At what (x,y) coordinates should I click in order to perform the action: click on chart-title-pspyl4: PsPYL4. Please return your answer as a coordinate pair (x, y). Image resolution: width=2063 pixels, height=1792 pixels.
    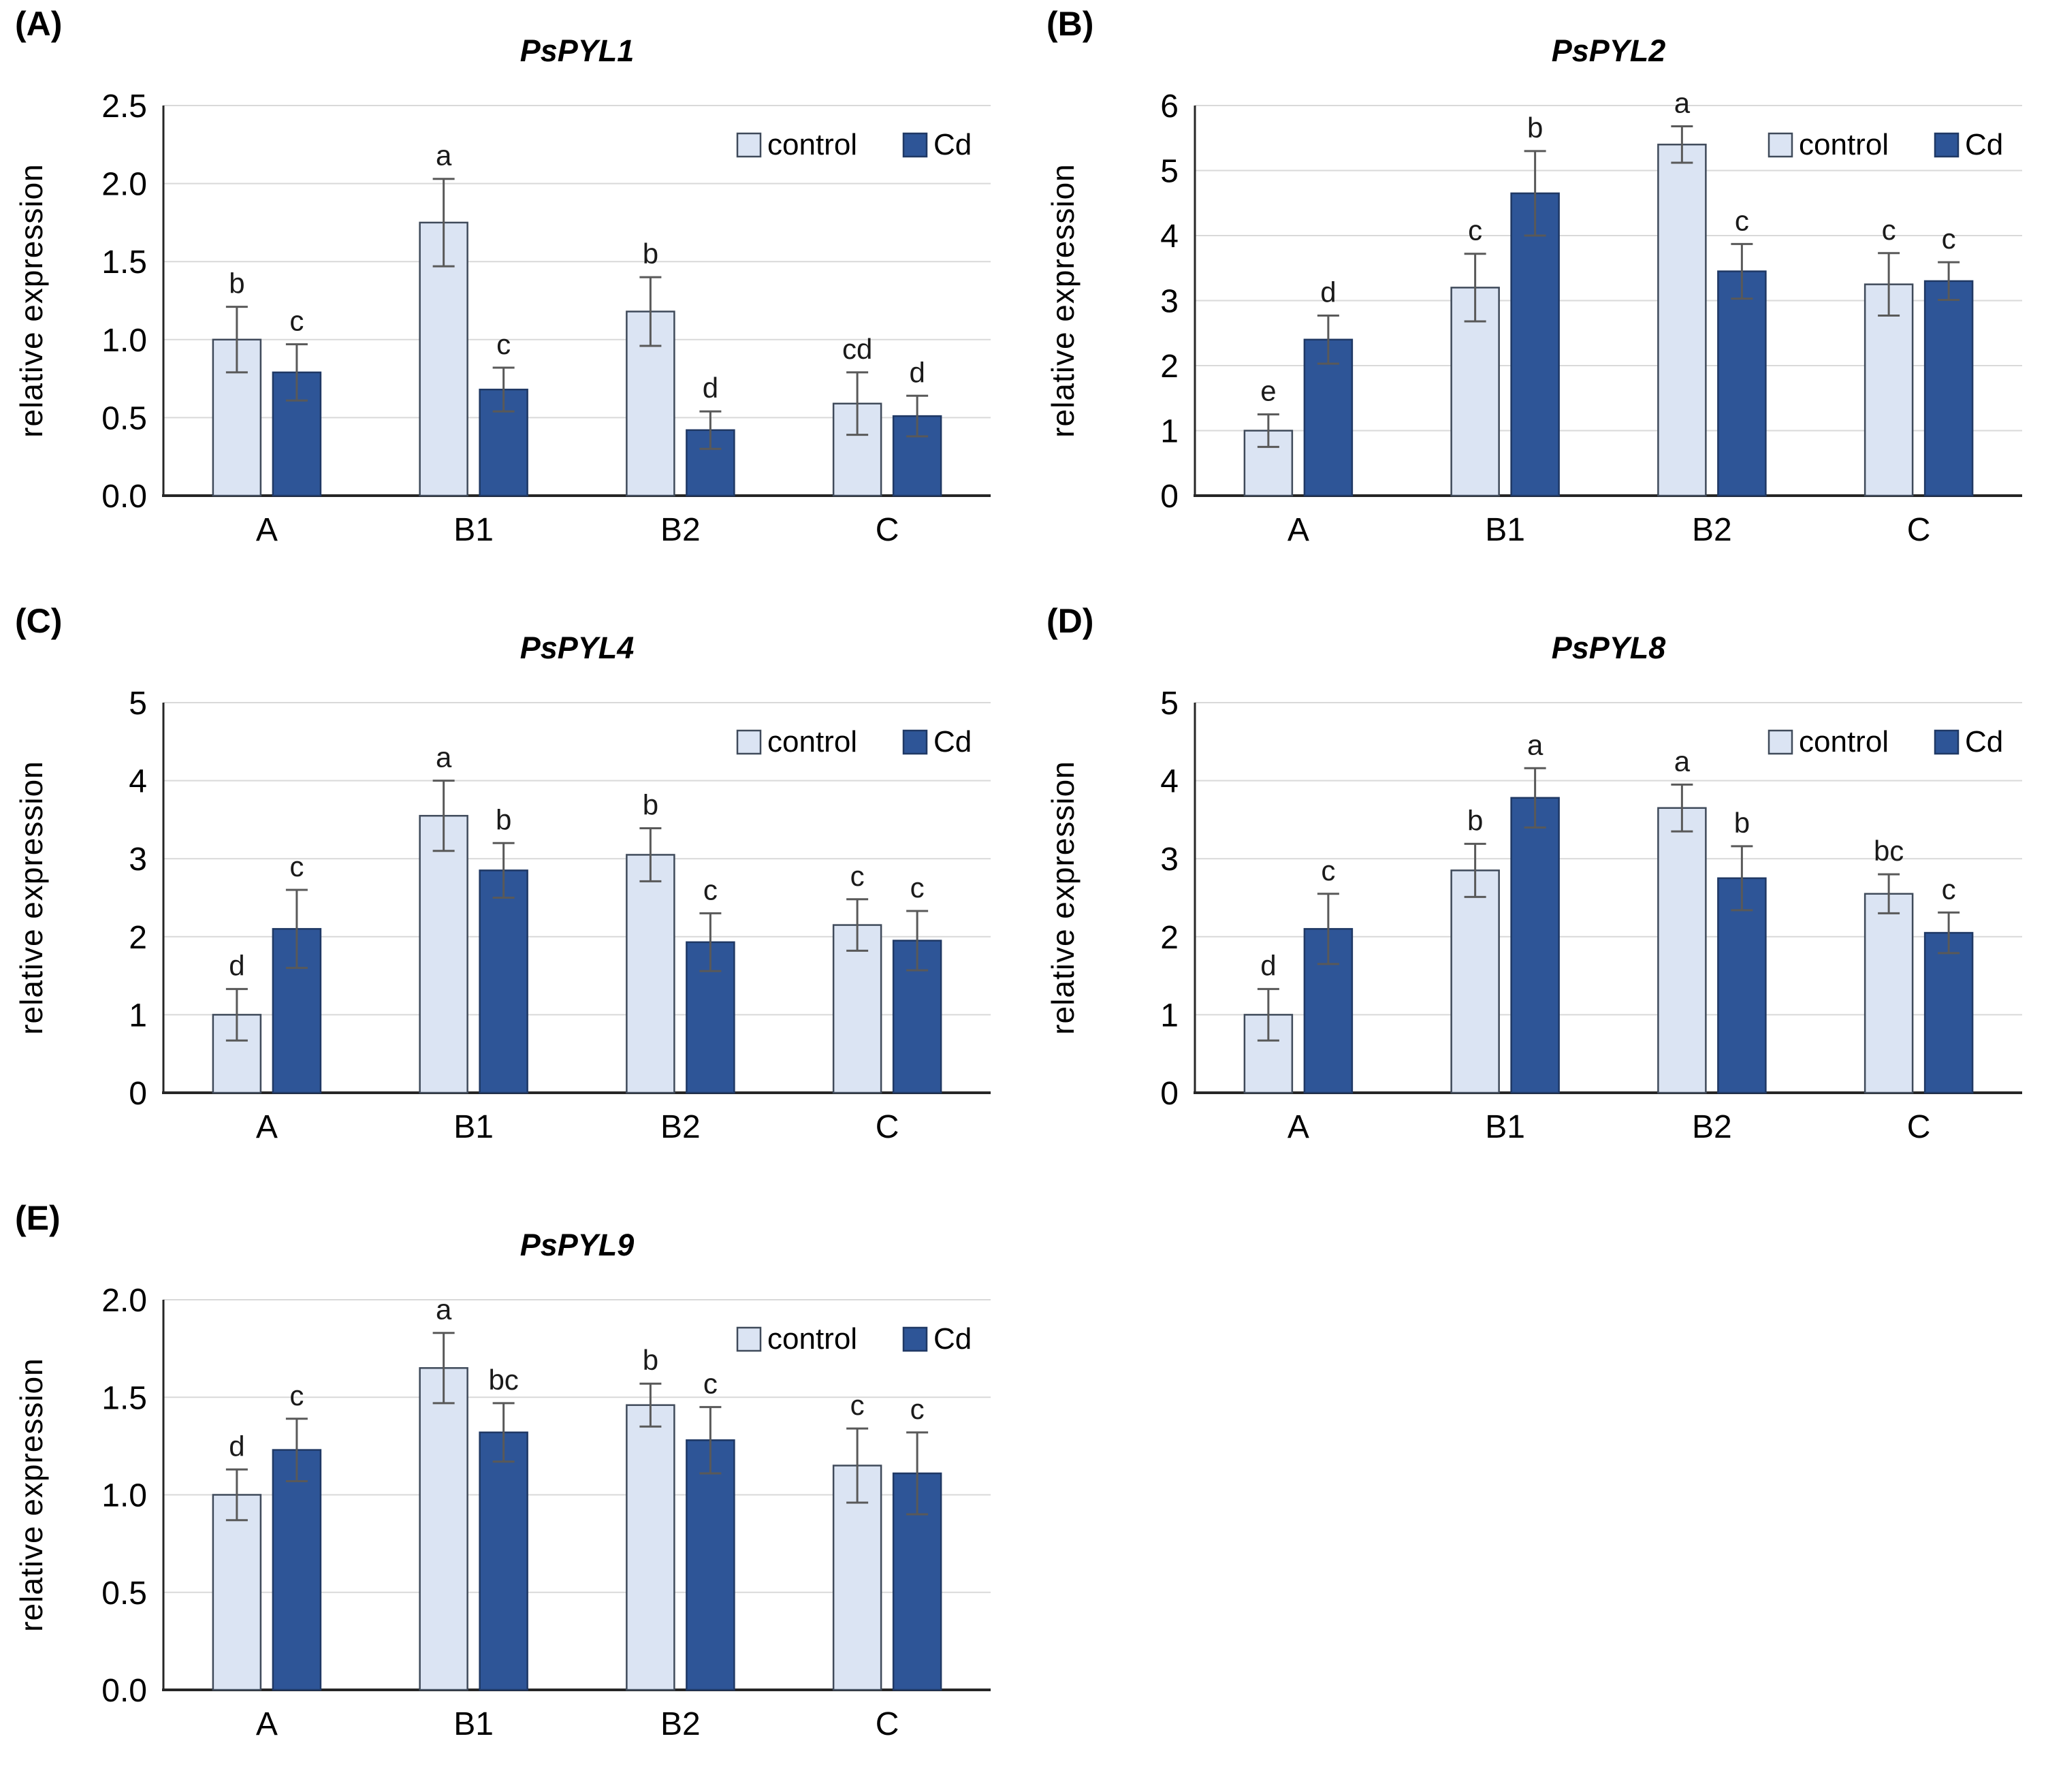
    Looking at the image, I should click on (577, 647).